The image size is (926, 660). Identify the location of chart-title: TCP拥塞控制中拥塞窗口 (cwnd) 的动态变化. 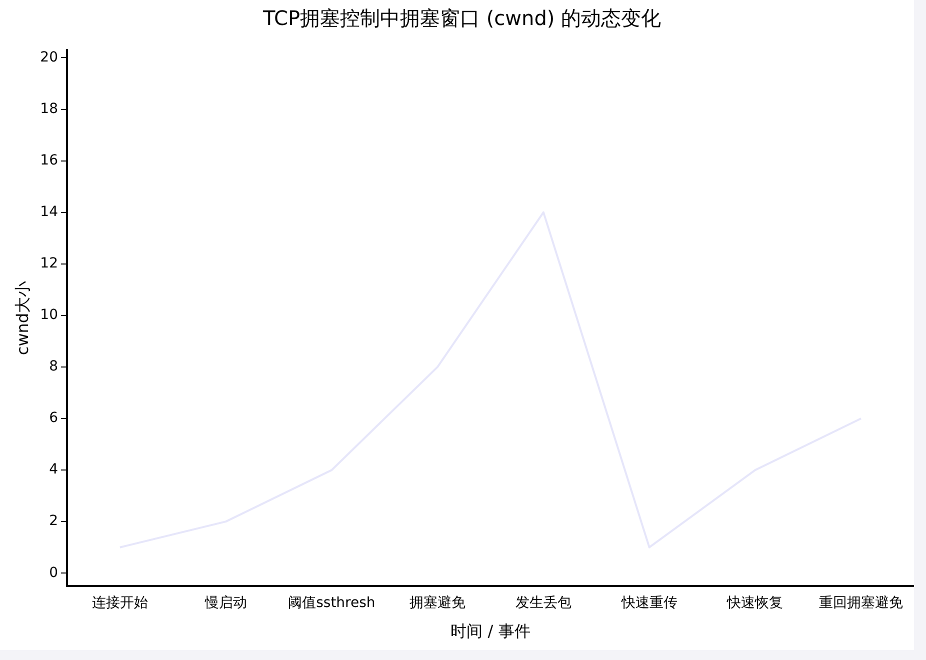
(462, 18).